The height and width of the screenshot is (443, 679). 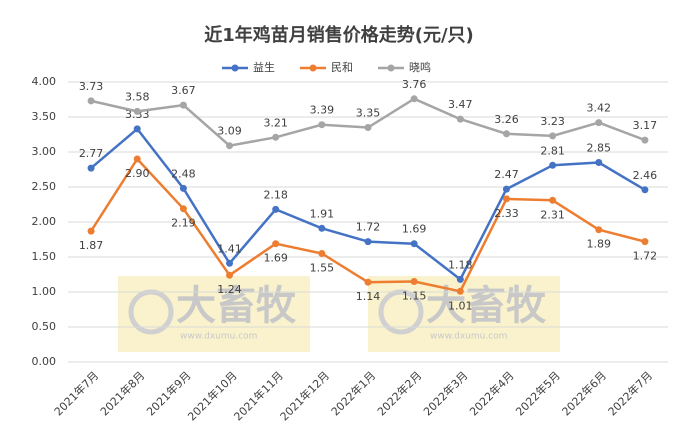 What do you see at coordinates (44, 151) in the screenshot?
I see `y-tick-label: 3.00` at bounding box center [44, 151].